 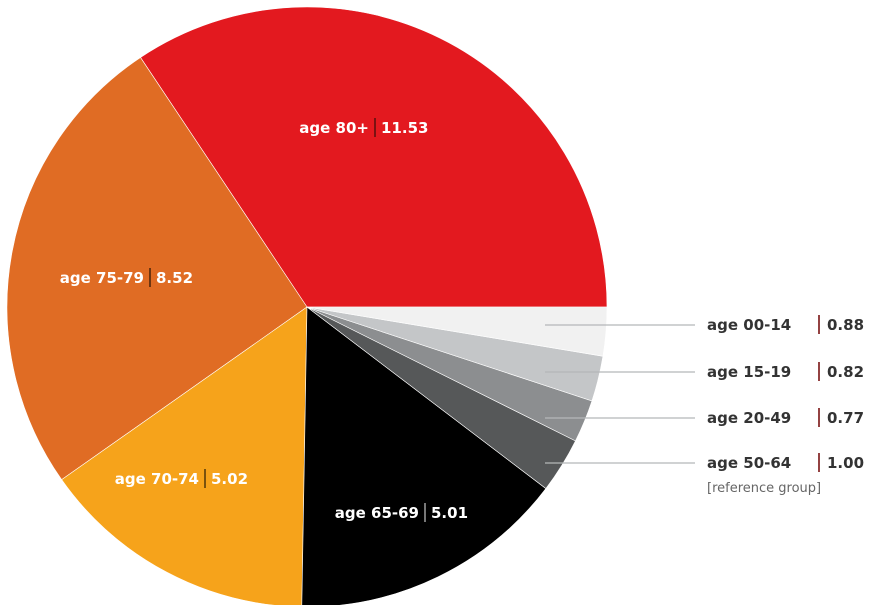 What do you see at coordinates (764, 488) in the screenshot?
I see `legend-note: [reference group]` at bounding box center [764, 488].